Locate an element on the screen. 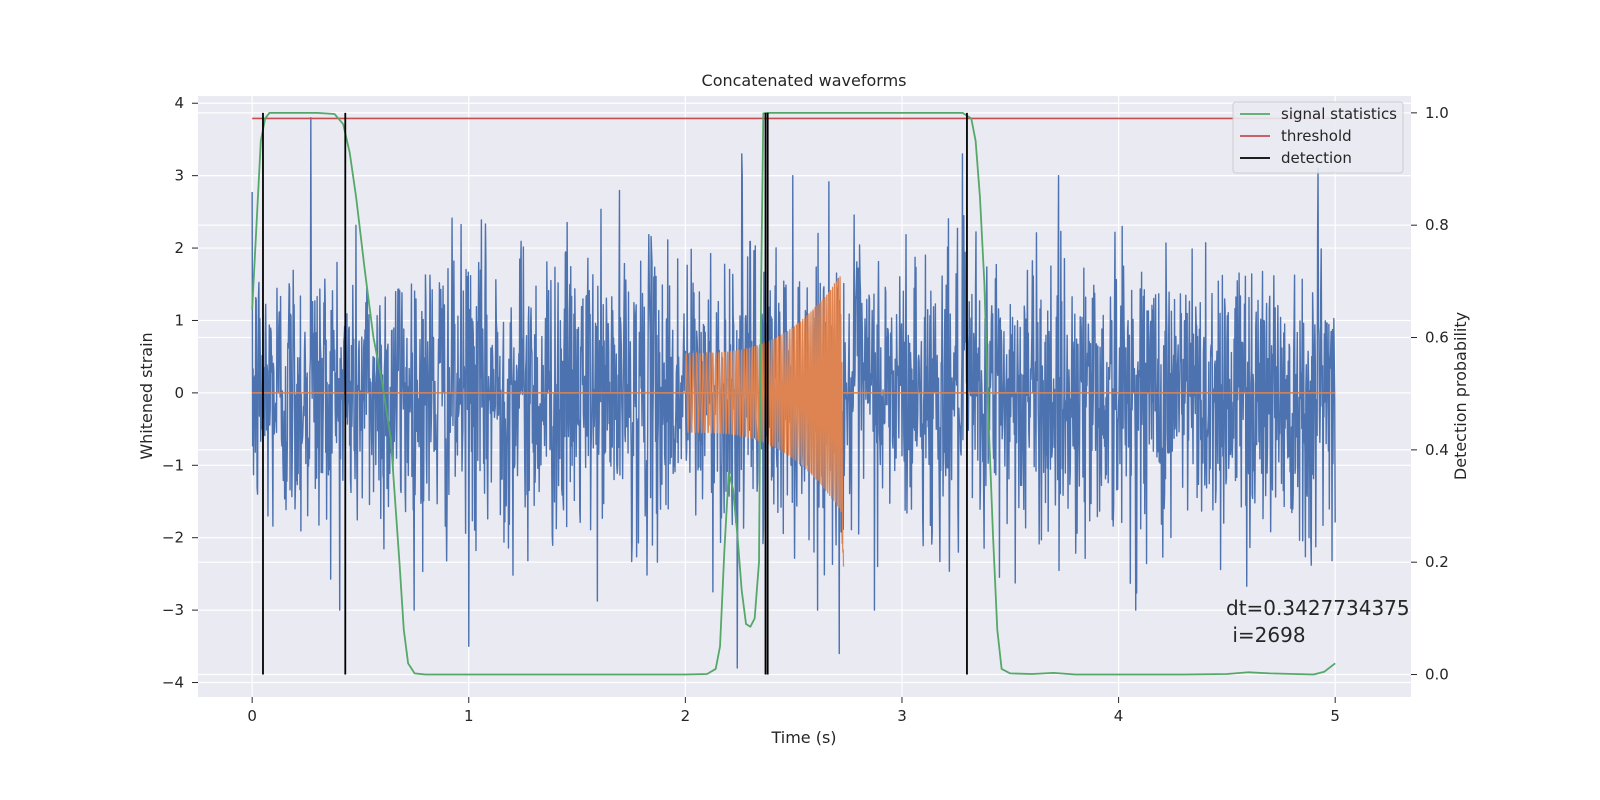 The width and height of the screenshot is (1600, 800). chart-title: Concatenated waveforms is located at coordinates (804, 80).